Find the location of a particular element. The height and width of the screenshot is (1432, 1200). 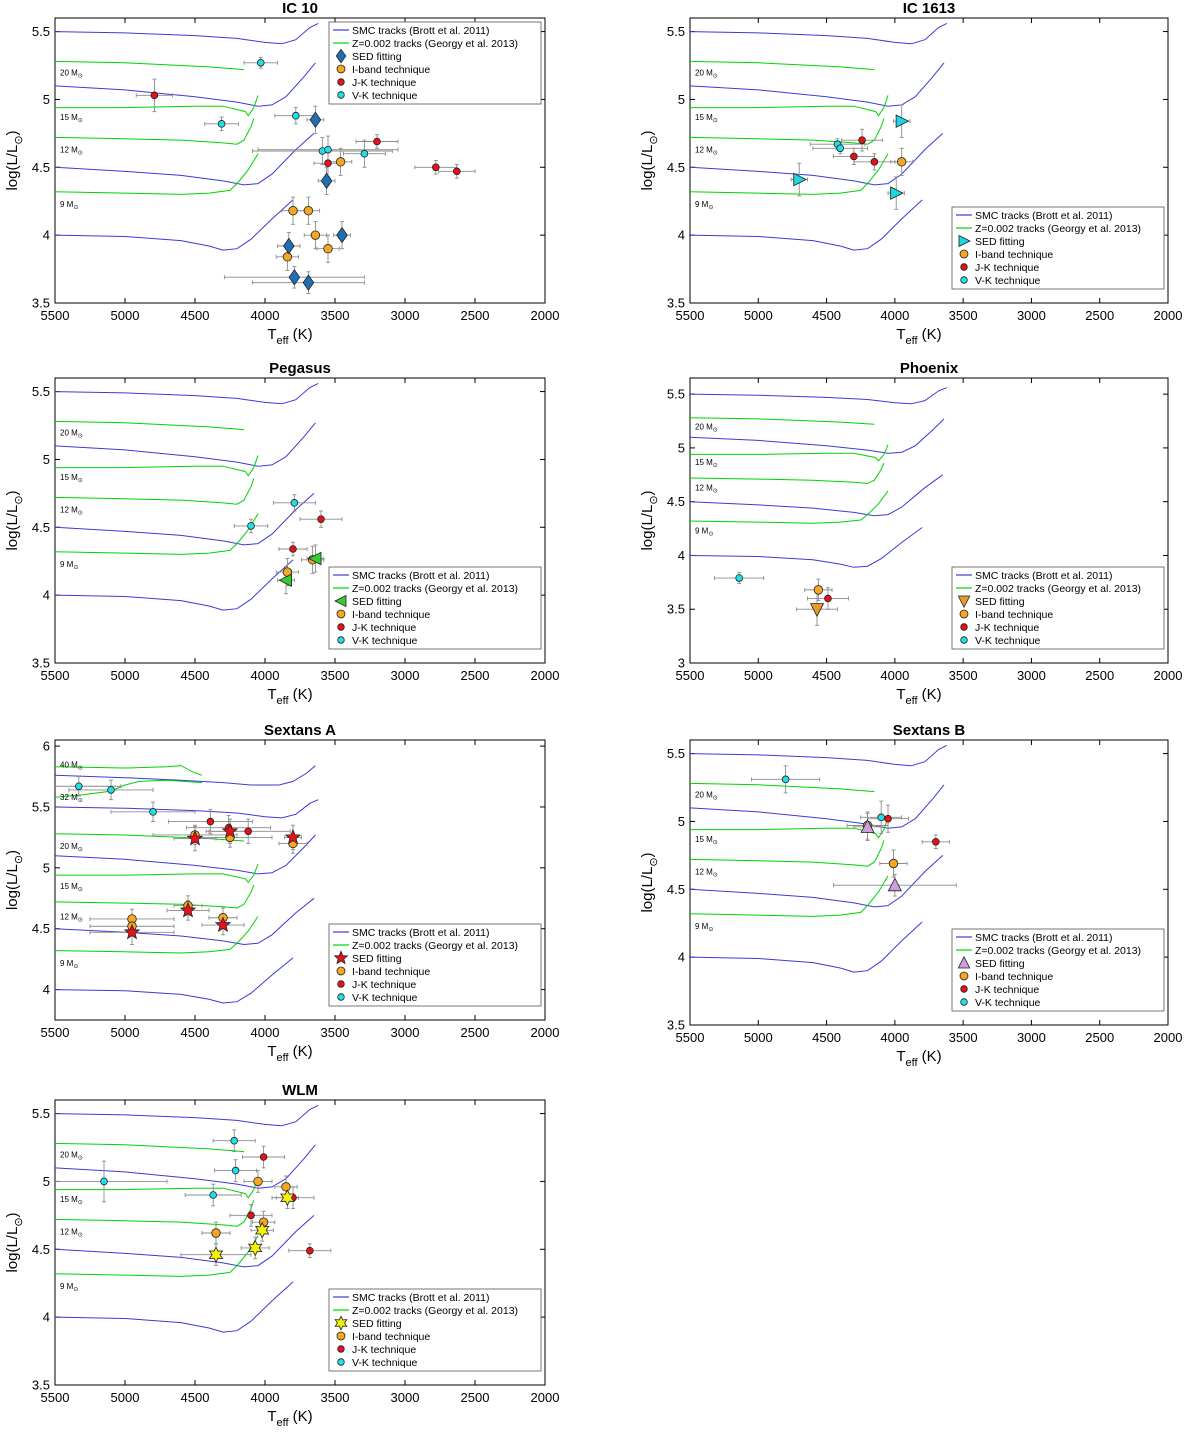

mass-label: 15 M⊙ is located at coordinates (71, 478).